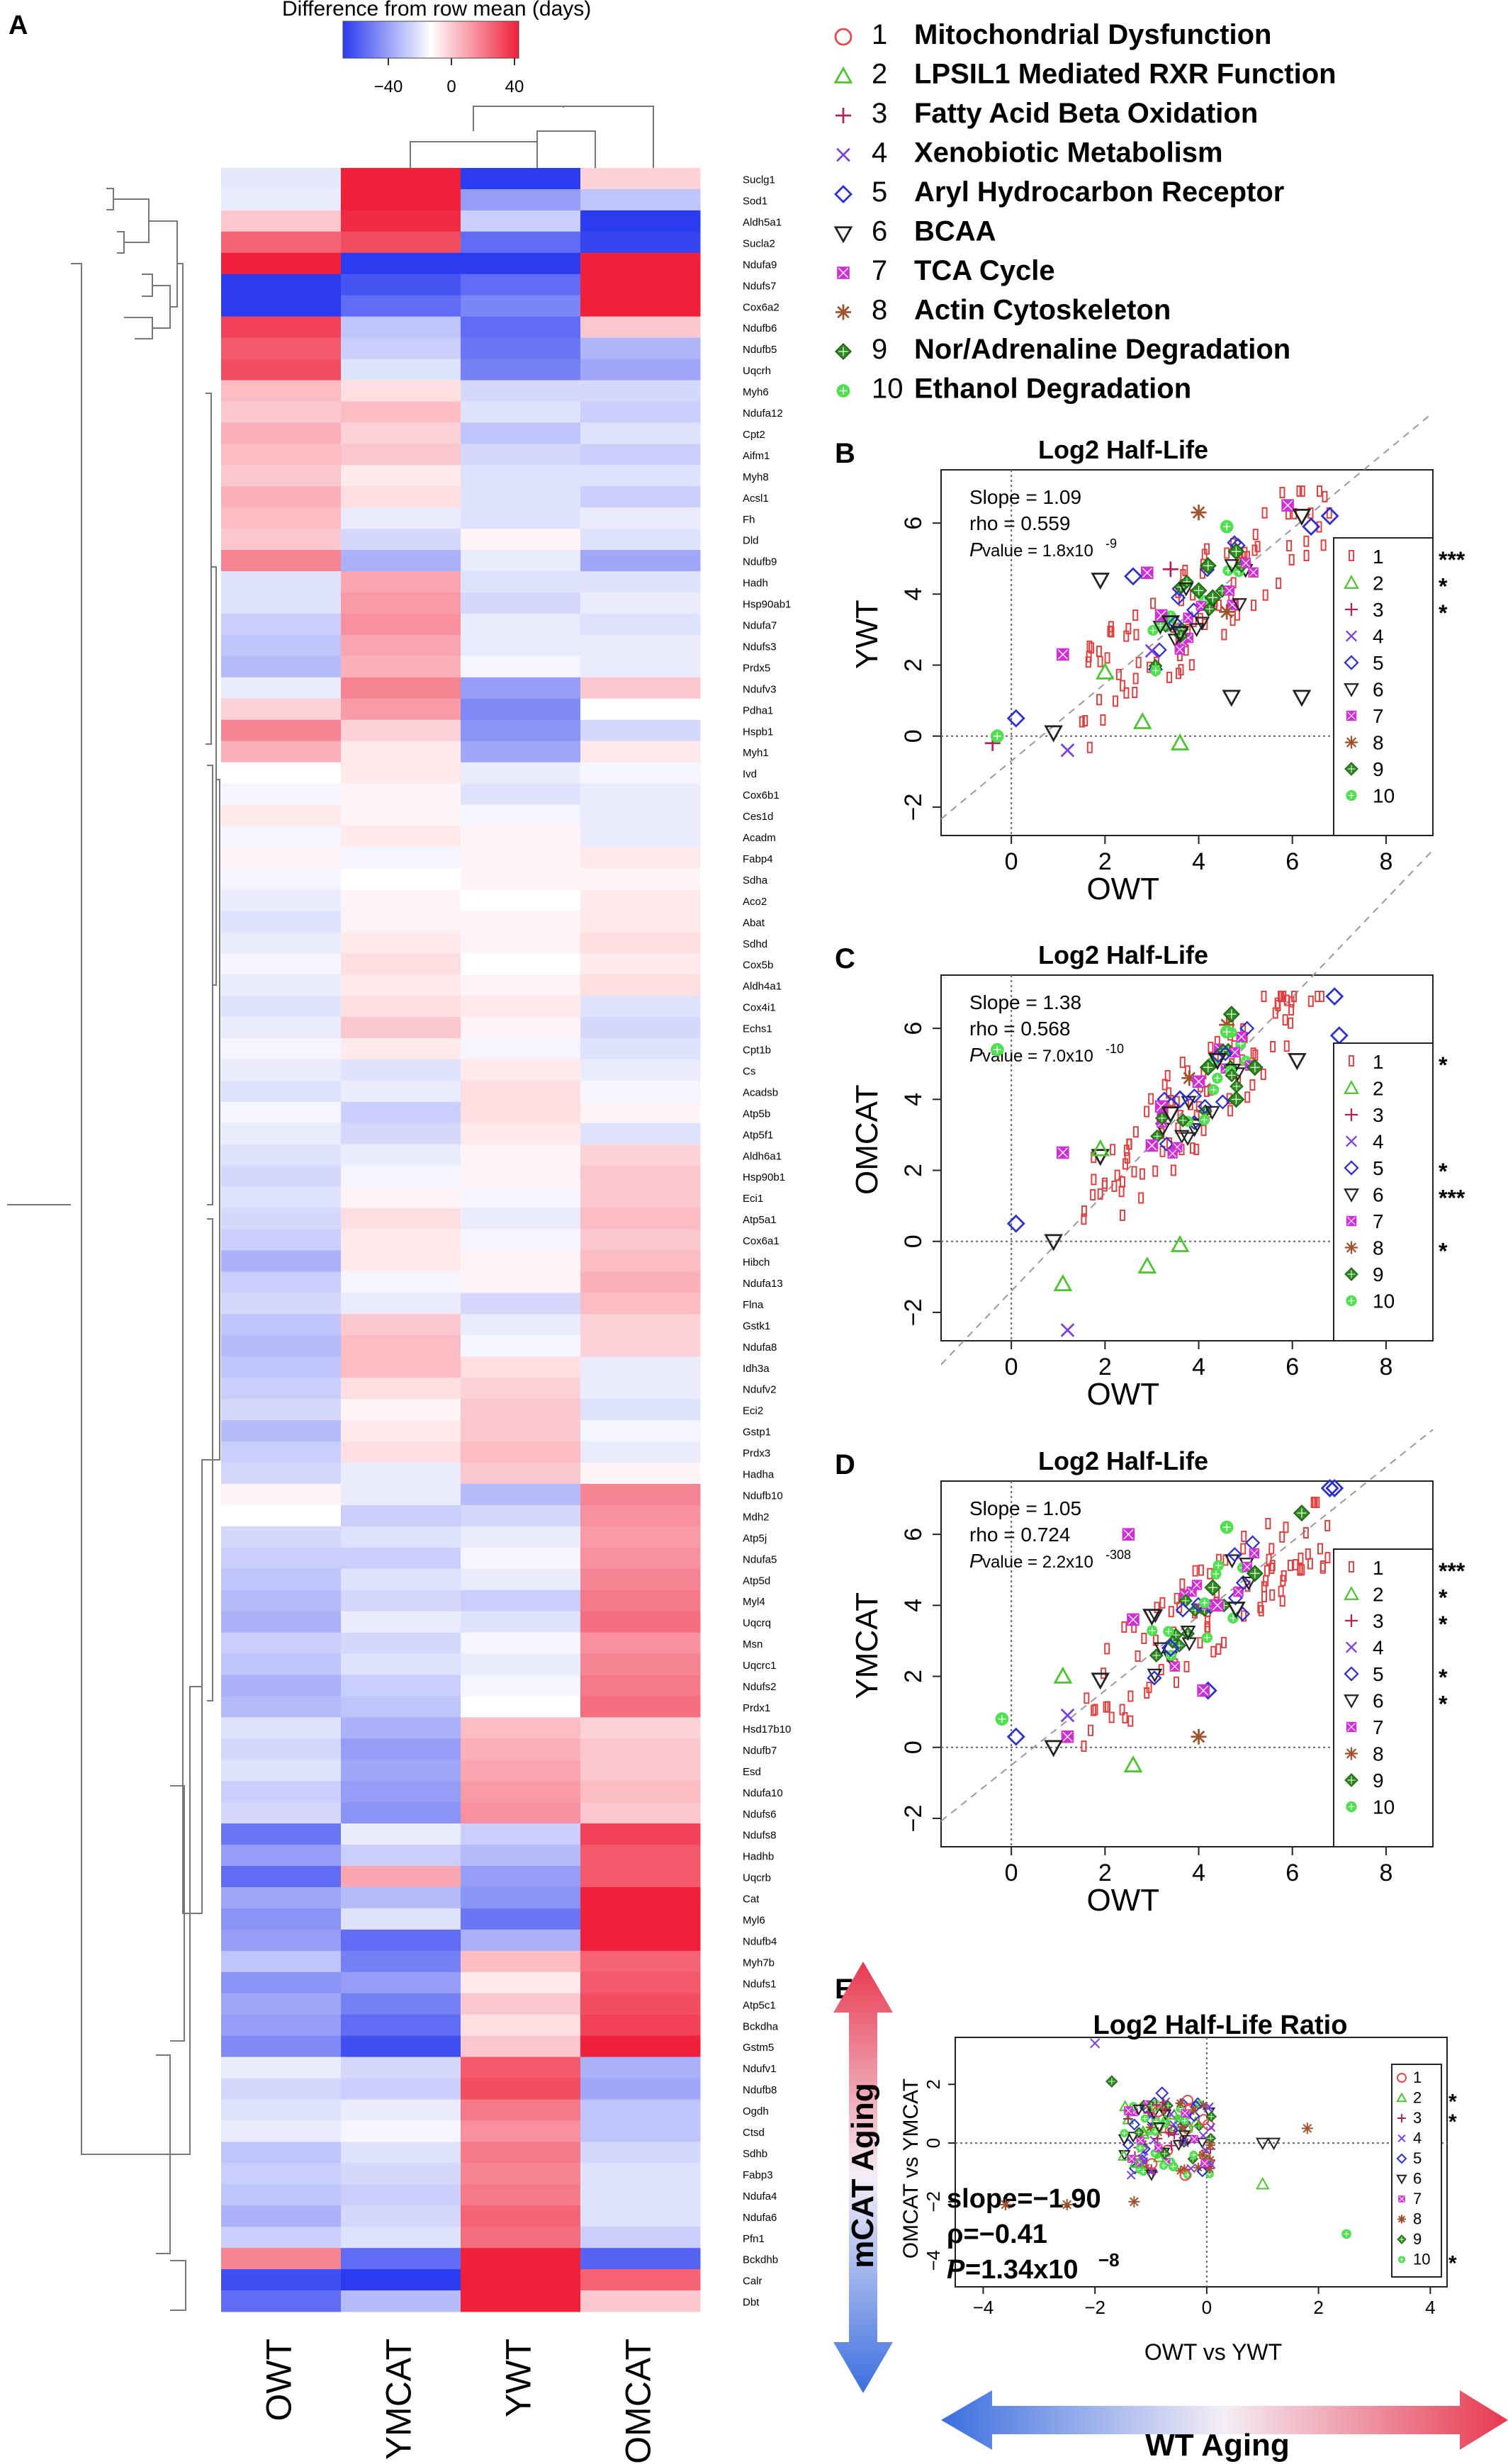  I want to click on legend-marker, so click(844, 37).